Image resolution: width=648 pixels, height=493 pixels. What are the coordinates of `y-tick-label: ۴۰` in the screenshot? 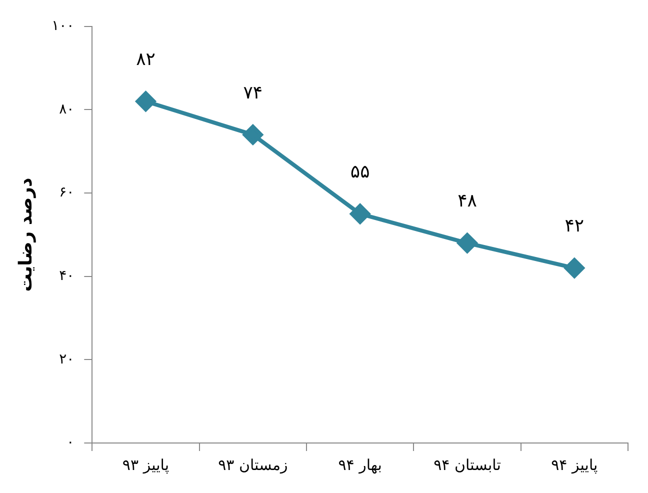 It's located at (66, 276).